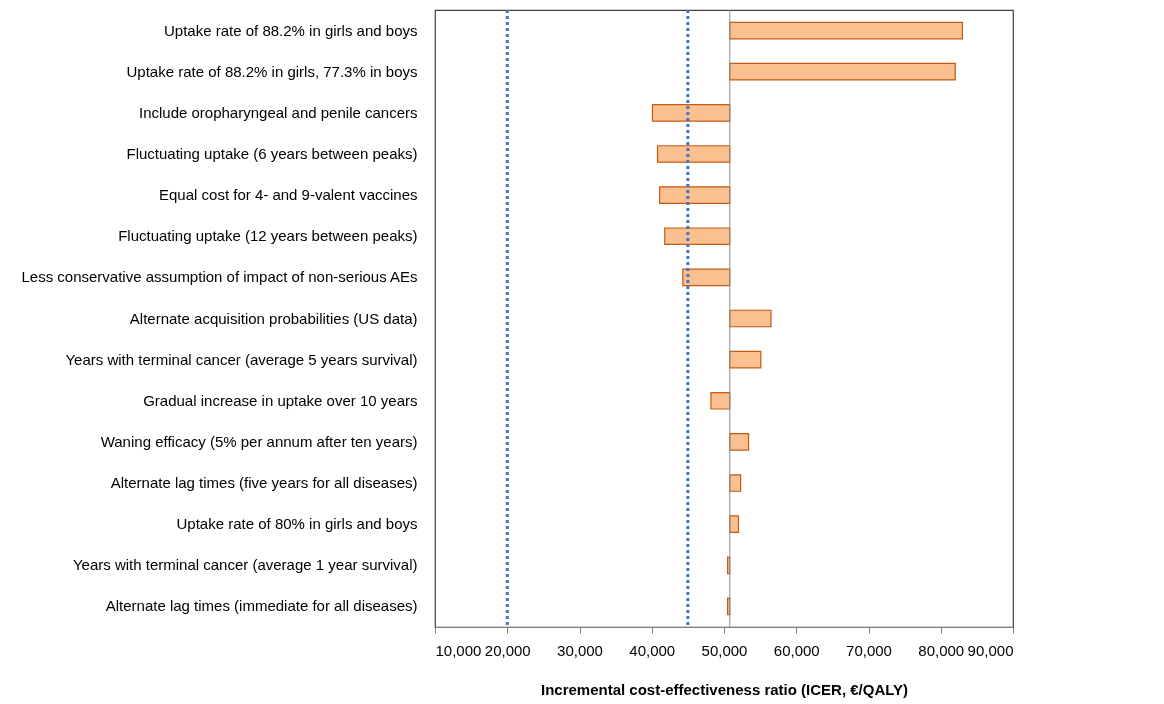  Describe the element at coordinates (245, 565) in the screenshot. I see `y-tick-label: Years with terminal cancer (average 1 year survival)` at that location.